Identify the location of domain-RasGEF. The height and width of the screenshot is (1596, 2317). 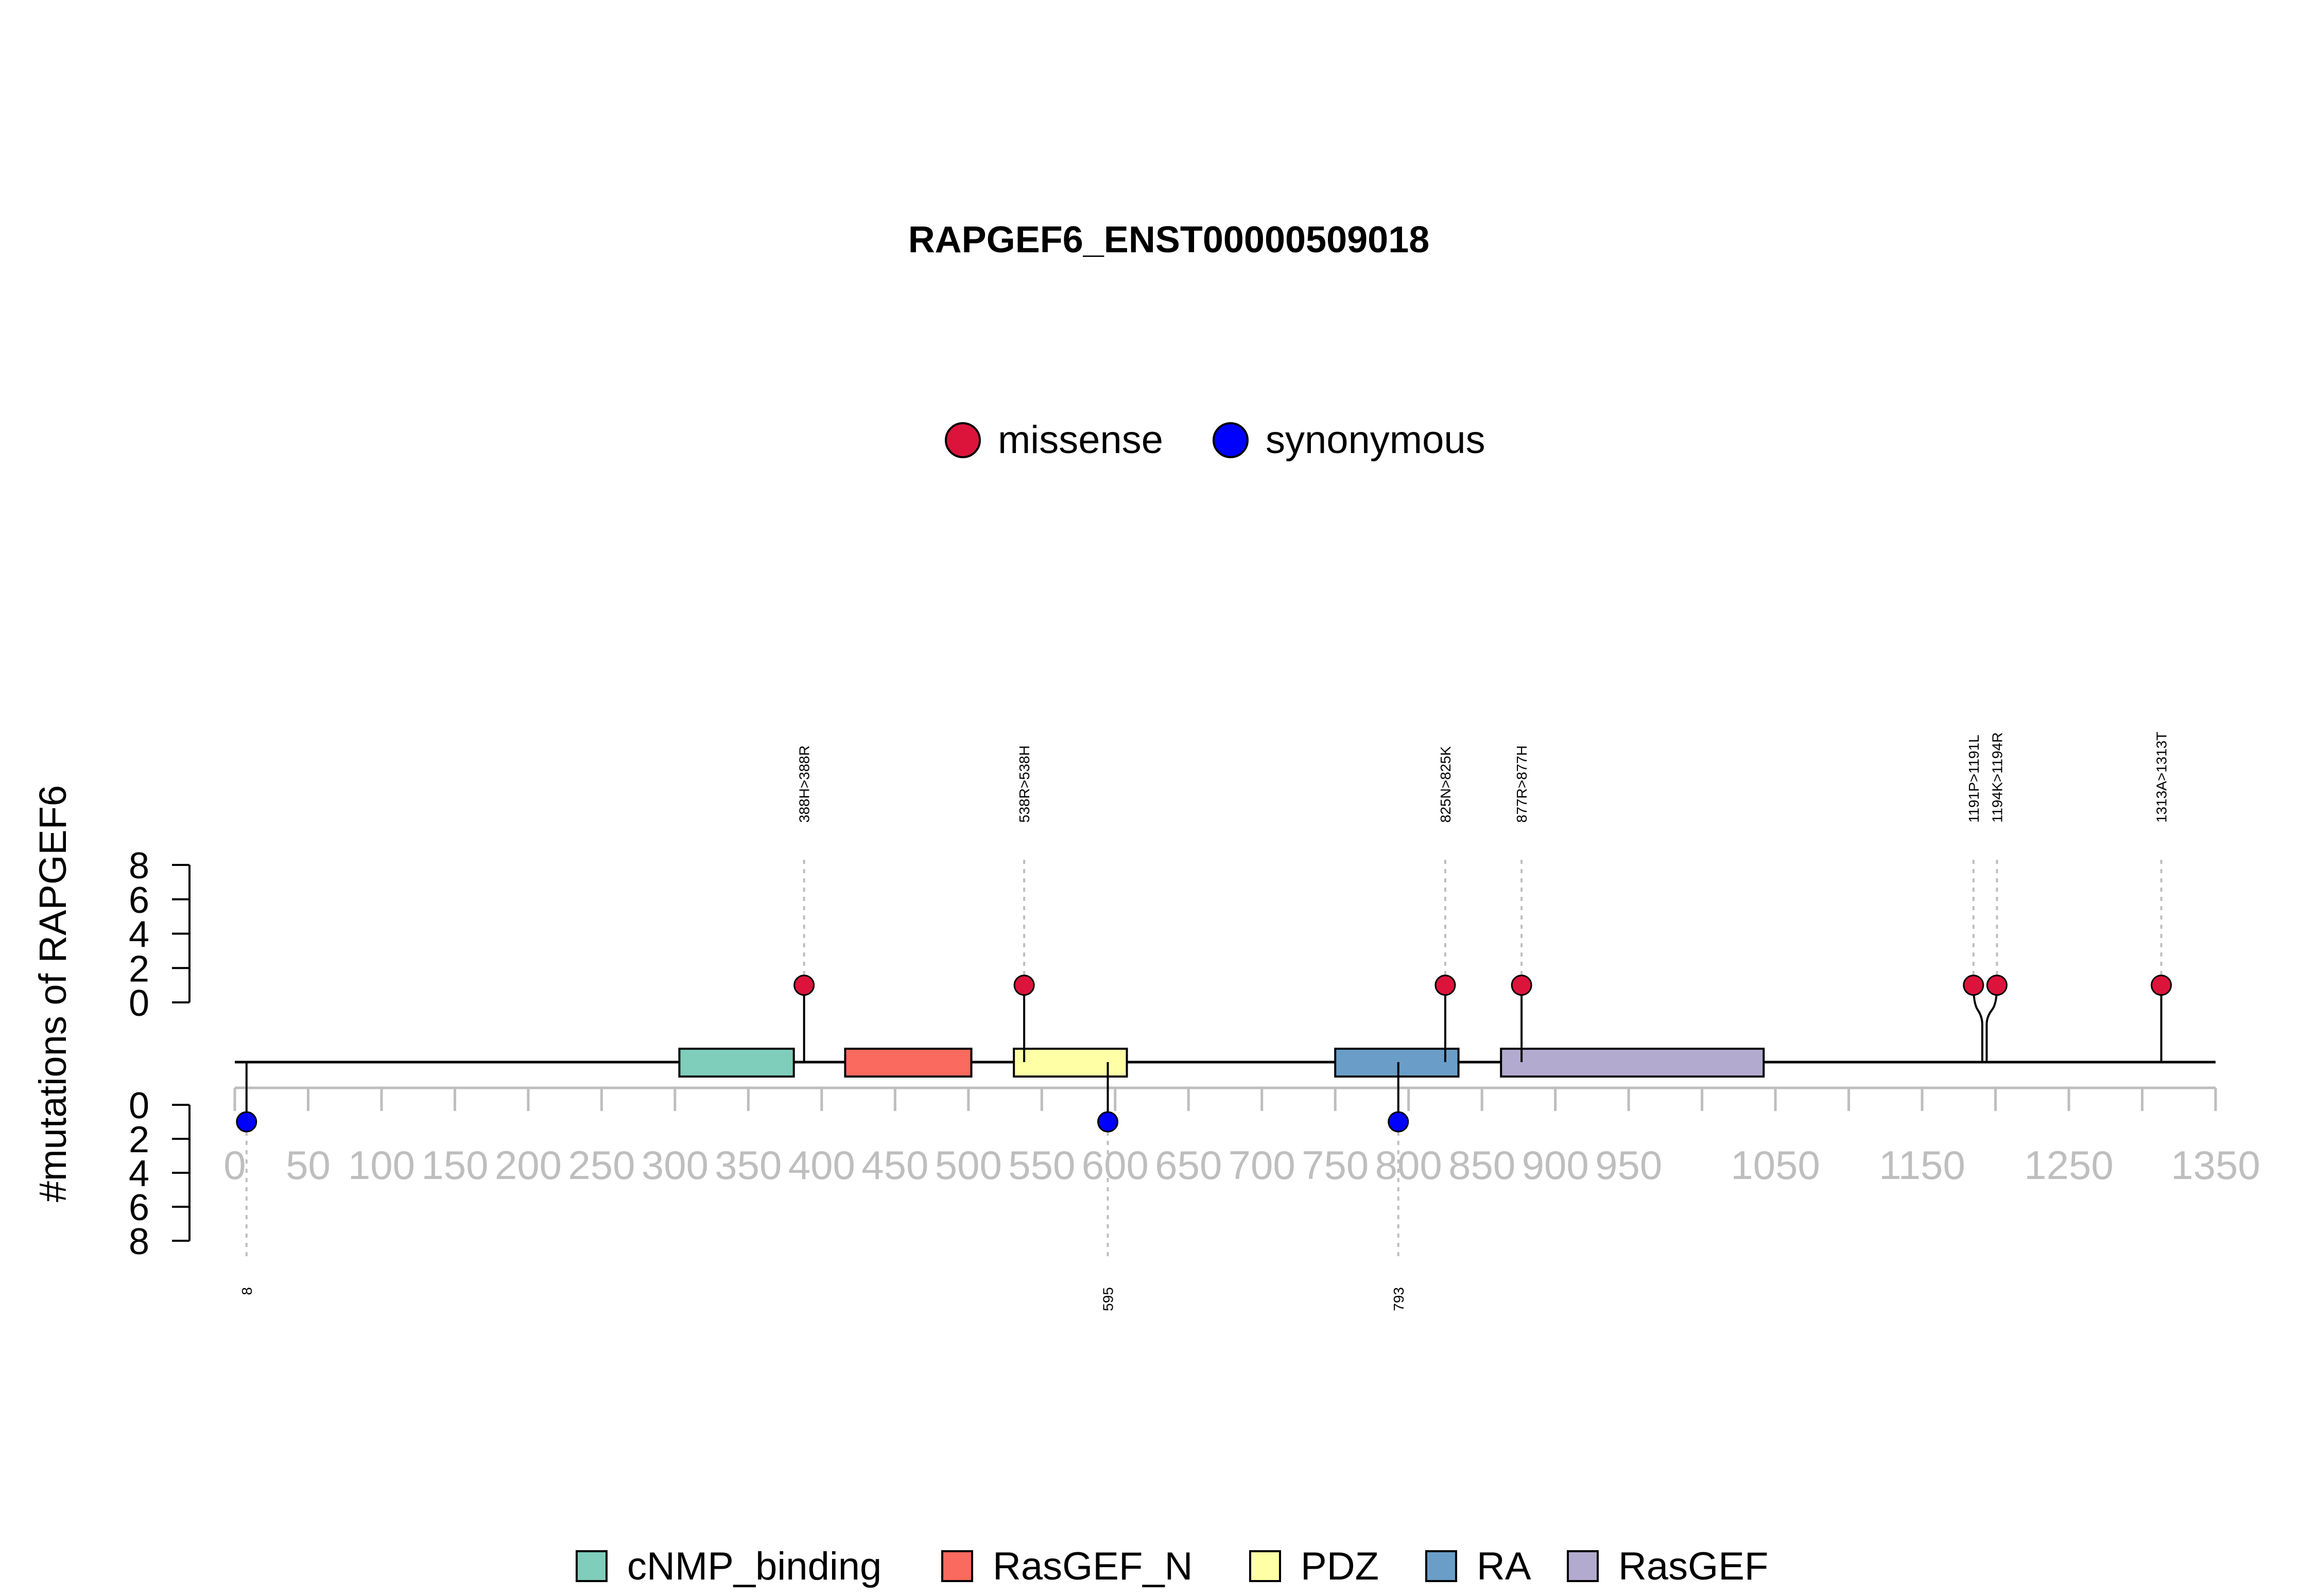
(1632, 1063).